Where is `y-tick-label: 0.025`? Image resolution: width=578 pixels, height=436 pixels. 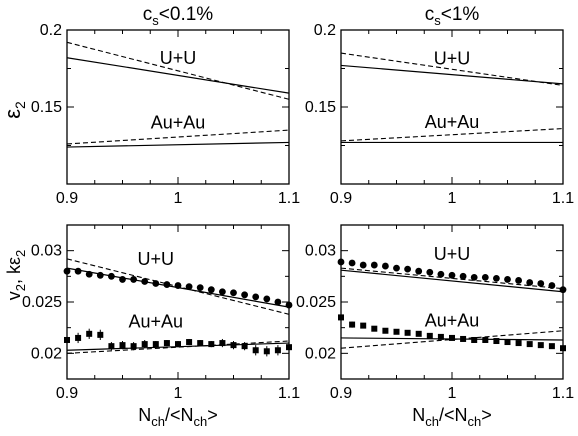
y-tick-label: 0.025 is located at coordinates (42, 302).